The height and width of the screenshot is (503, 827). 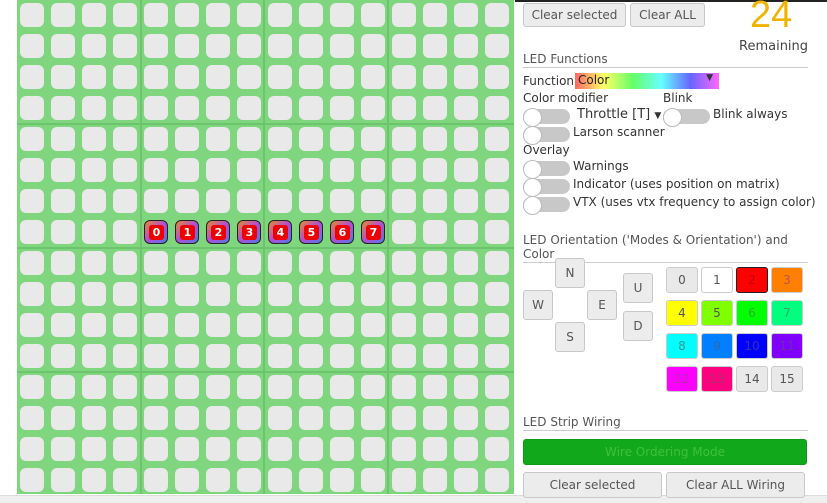 I want to click on color-3-button: 3, so click(x=787, y=280).